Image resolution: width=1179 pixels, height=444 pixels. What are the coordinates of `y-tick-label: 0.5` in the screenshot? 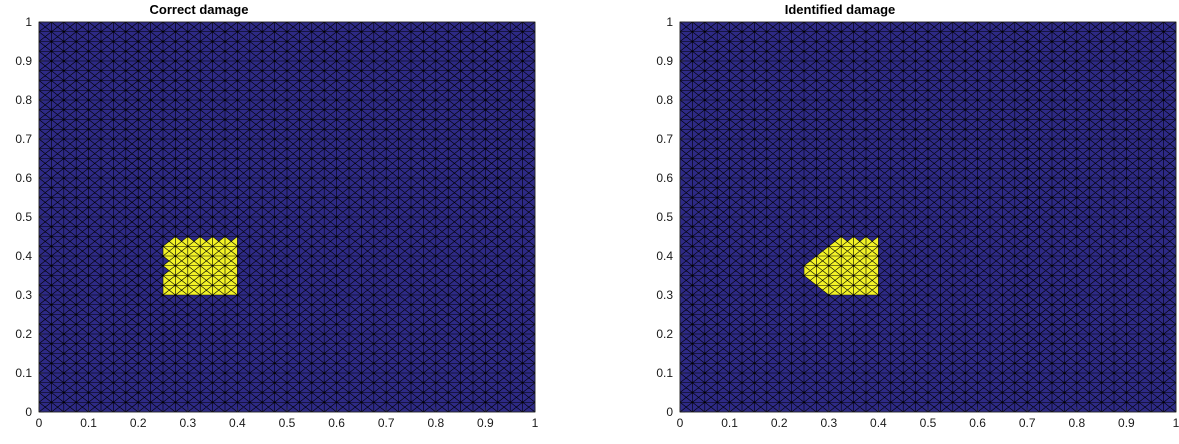 It's located at (664, 217).